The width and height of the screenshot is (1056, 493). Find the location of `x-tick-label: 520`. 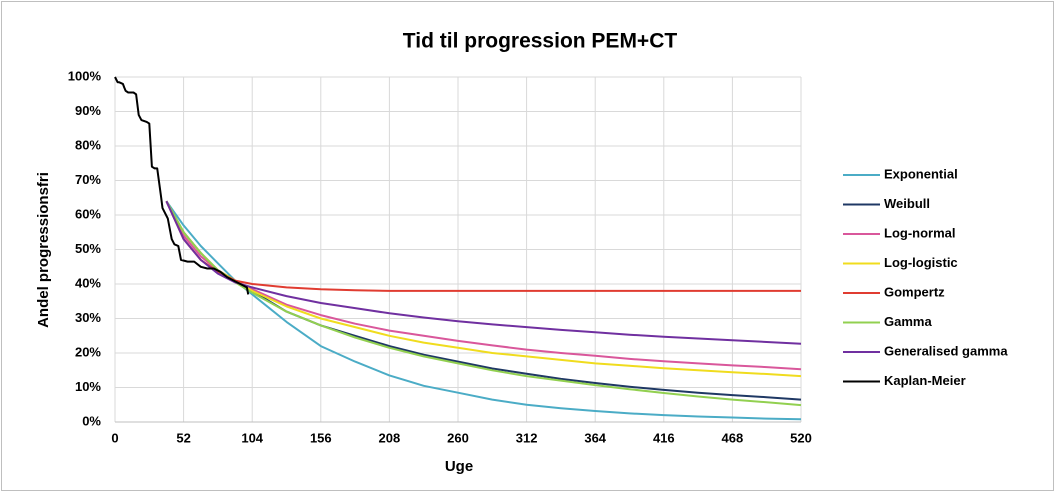

x-tick-label: 520 is located at coordinates (801, 437).